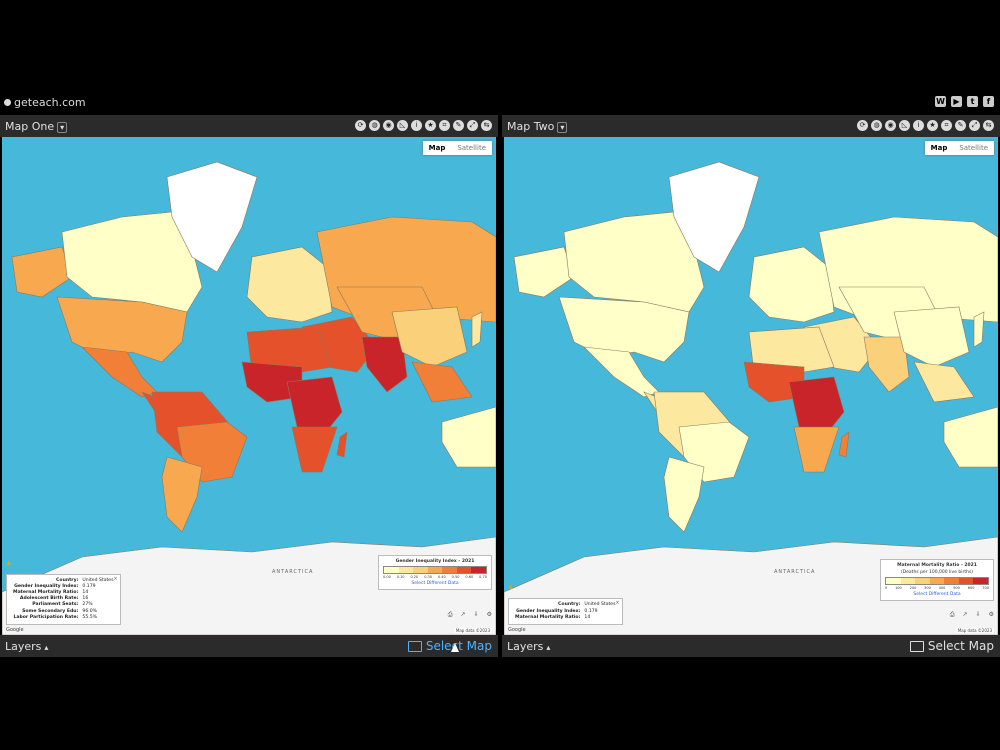  What do you see at coordinates (423, 125) in the screenshot?
I see `map-tools: ⟳ ◍ ◉ ◺ i ★ ⌗ ✎ ⤢ ⇆` at bounding box center [423, 125].